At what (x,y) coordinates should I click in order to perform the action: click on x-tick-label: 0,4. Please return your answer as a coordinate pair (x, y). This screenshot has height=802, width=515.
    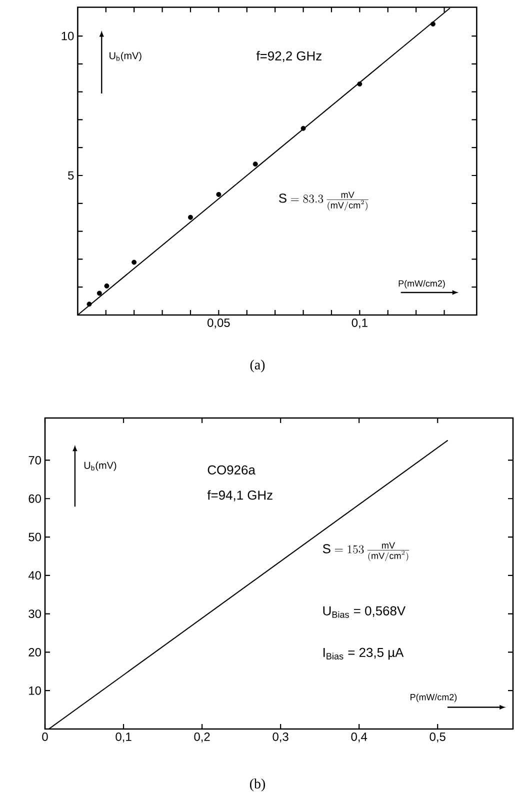
    Looking at the image, I should click on (359, 737).